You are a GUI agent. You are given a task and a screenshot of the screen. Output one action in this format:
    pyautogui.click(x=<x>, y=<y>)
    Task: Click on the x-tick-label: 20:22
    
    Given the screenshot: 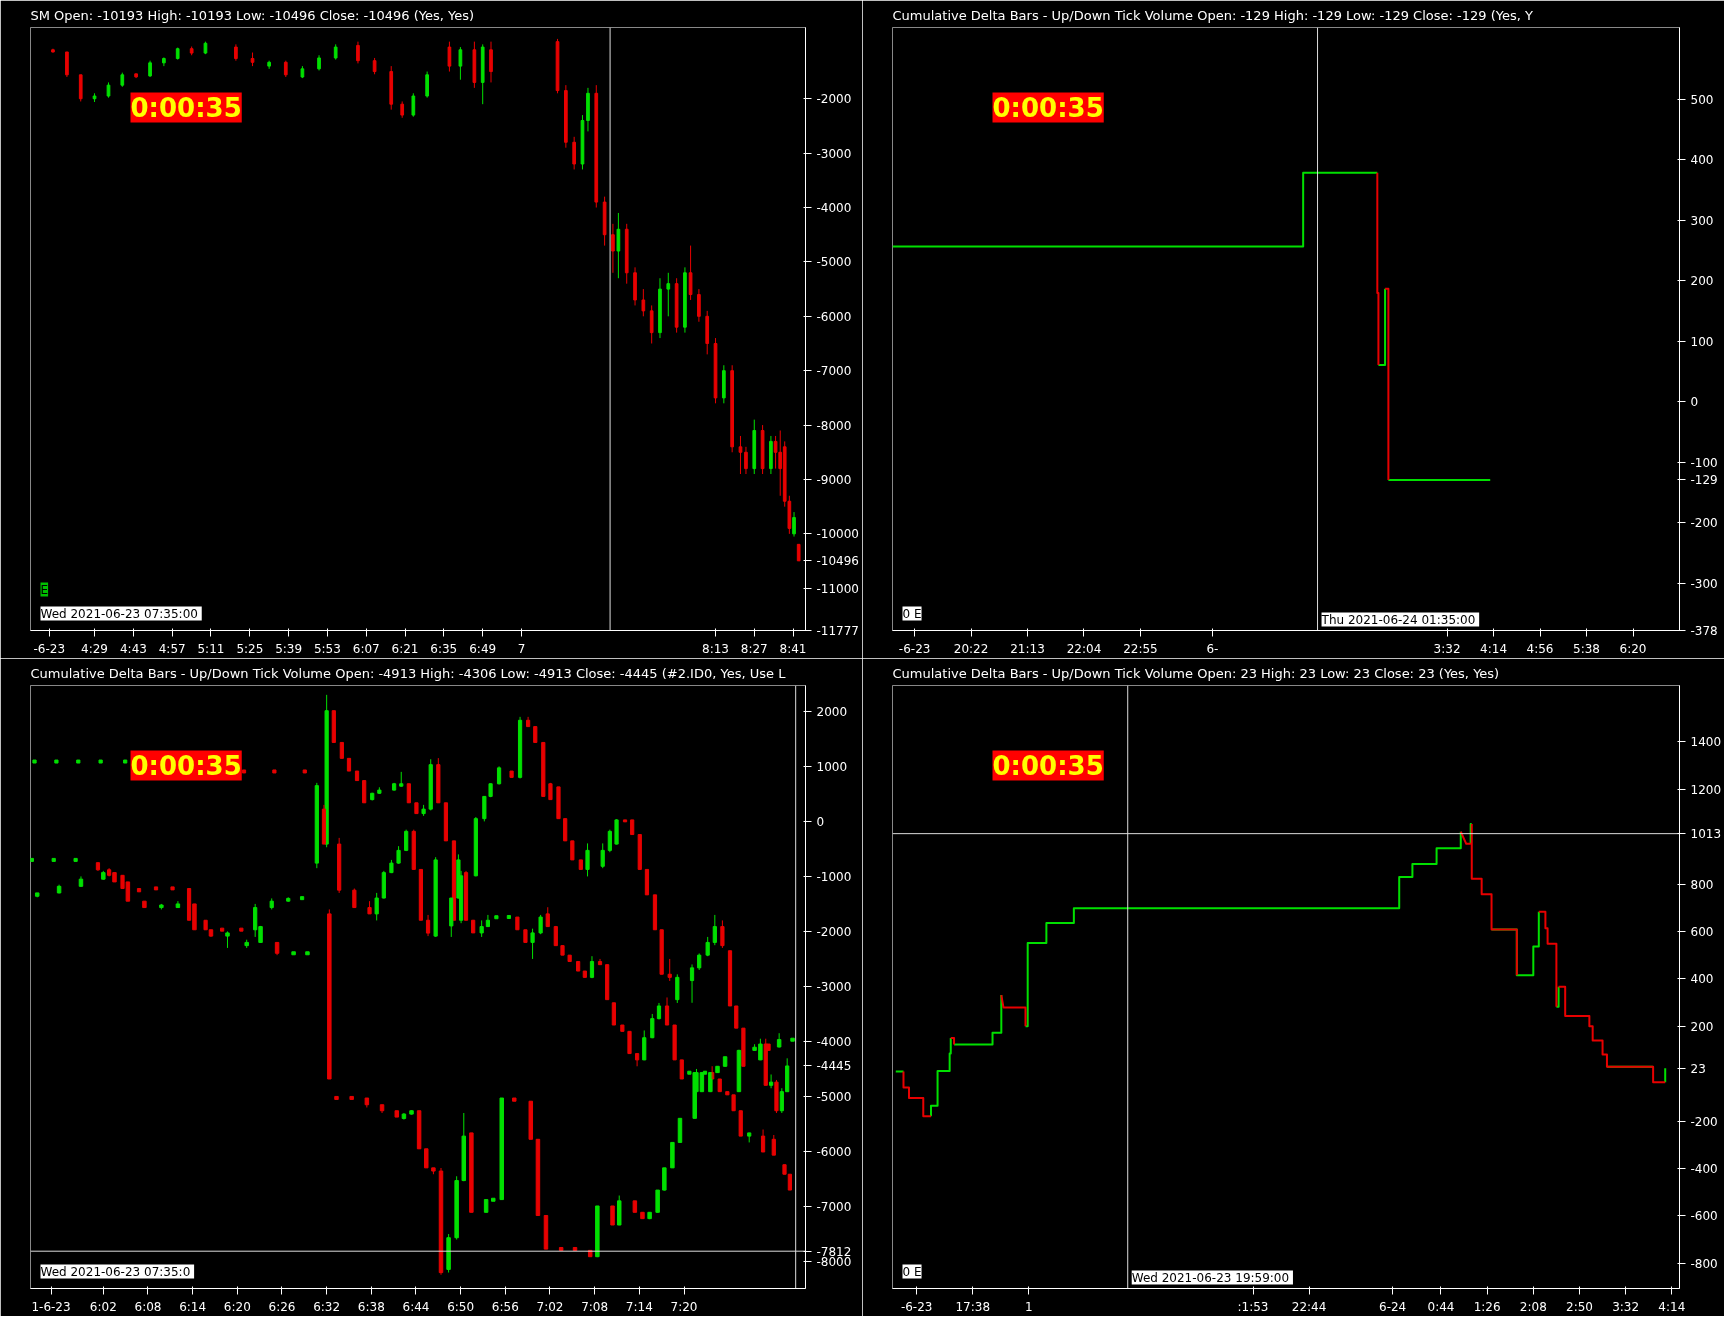 What is the action you would take?
    pyautogui.click(x=971, y=648)
    